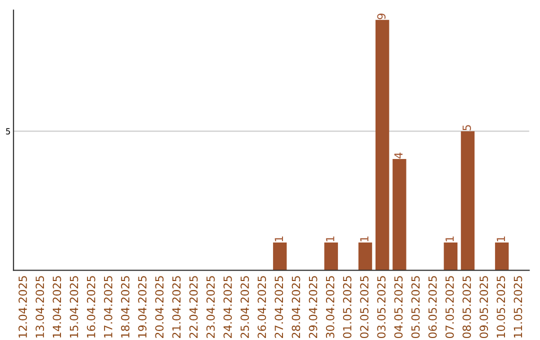  I want to click on x-tick-label: 15.04.2025, so click(74, 307).